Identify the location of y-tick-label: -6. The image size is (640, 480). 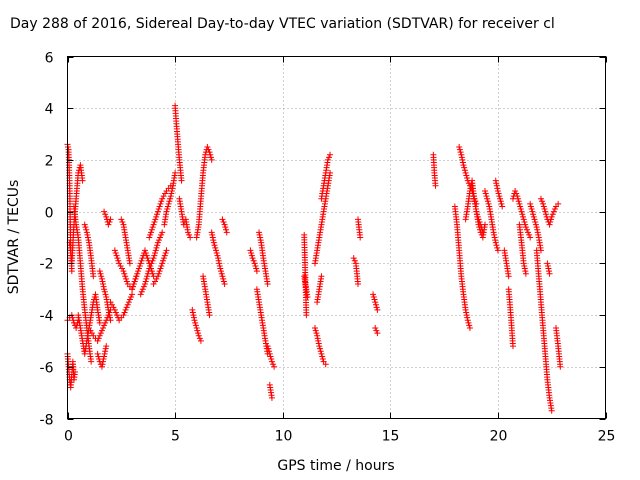
(47, 369).